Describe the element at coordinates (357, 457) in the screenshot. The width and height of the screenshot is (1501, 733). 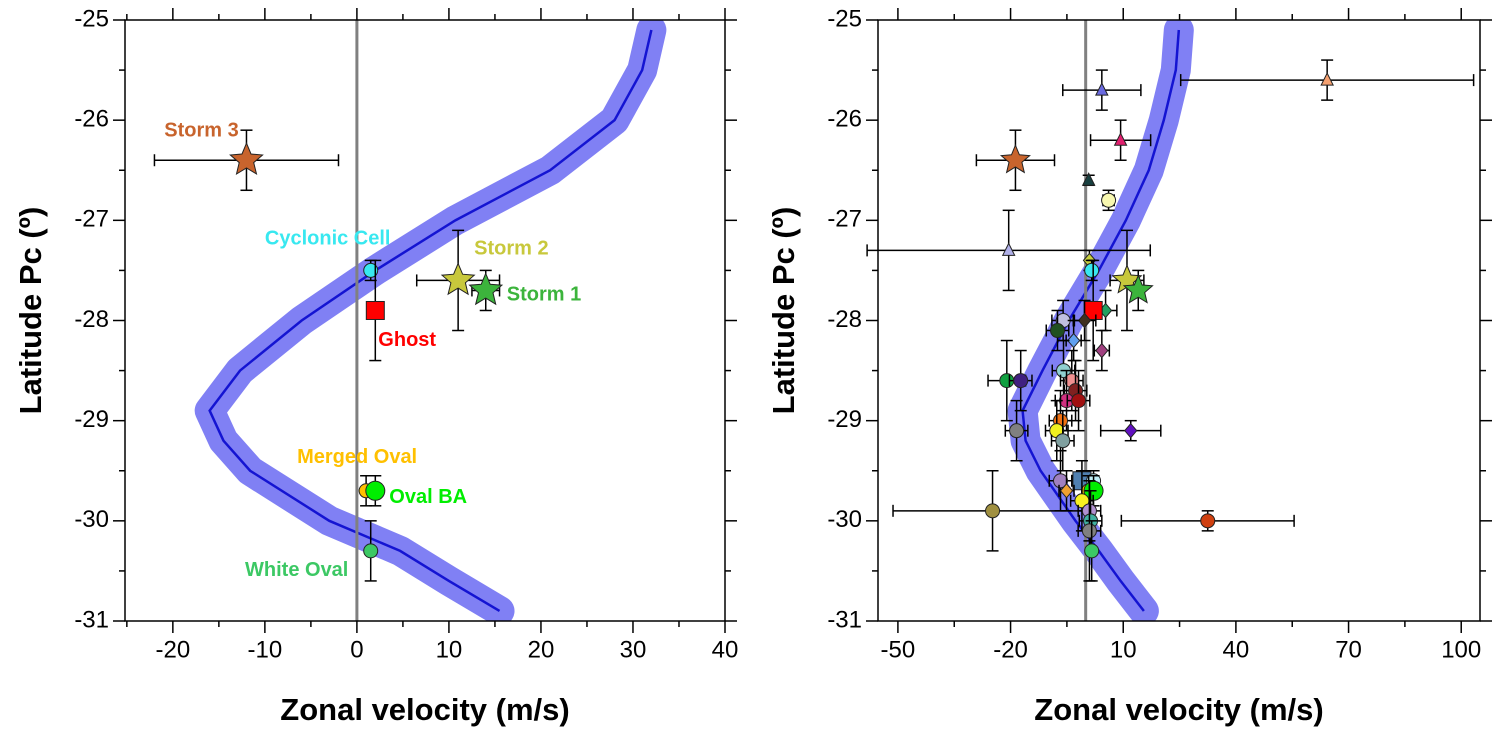
I see `point-label: Merged Oval` at that location.